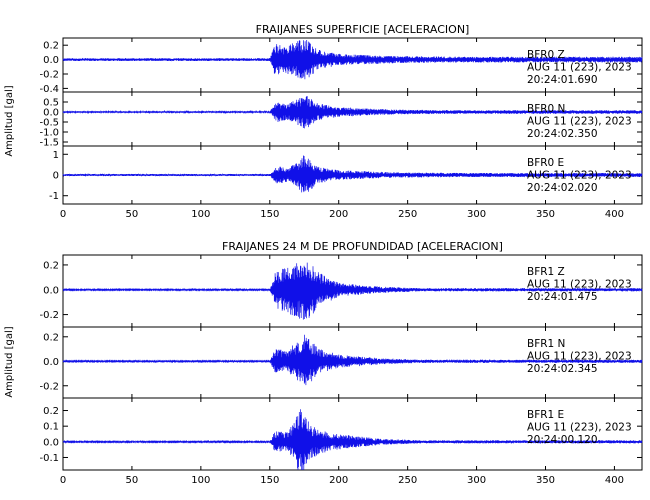  Describe the element at coordinates (51, 427) in the screenshot. I see `y-tick-label: 0.1` at that location.